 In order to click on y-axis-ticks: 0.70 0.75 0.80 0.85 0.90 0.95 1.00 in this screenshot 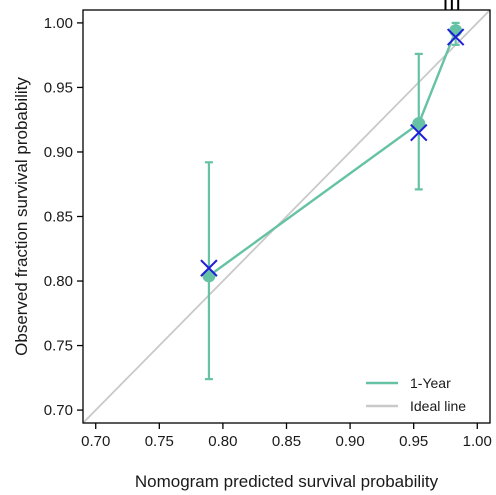, I will do `click(63, 217)`.